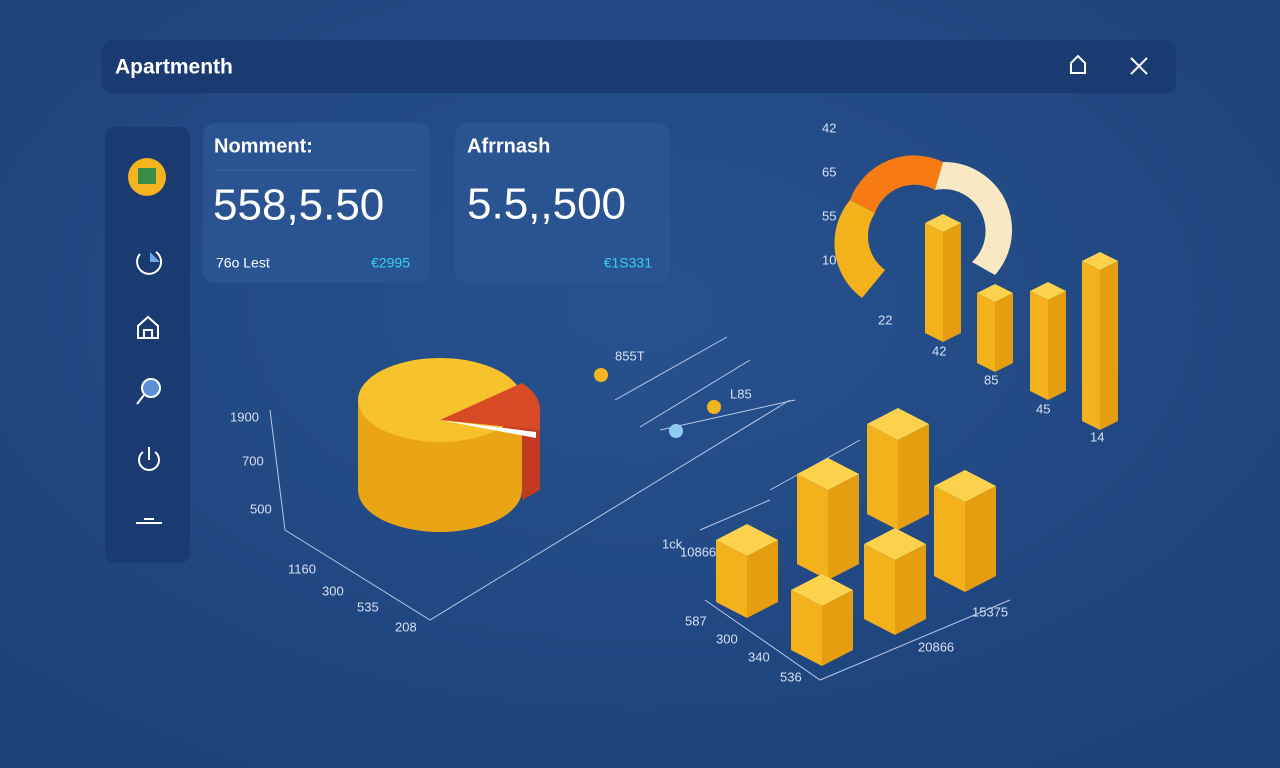 This screenshot has width=1280, height=768. I want to click on nav-icon-home, so click(148, 327).